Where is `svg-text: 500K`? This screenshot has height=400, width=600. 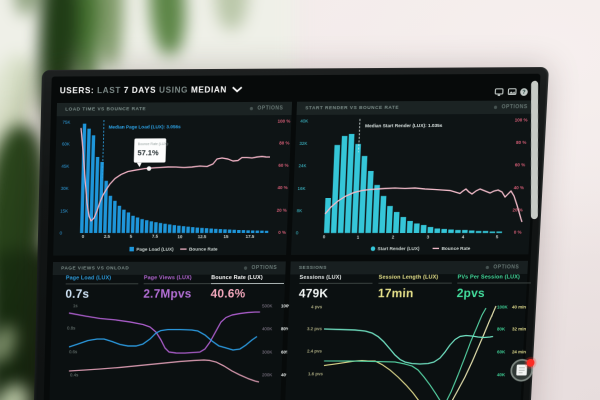
svg-text: 500K is located at coordinates (267, 306).